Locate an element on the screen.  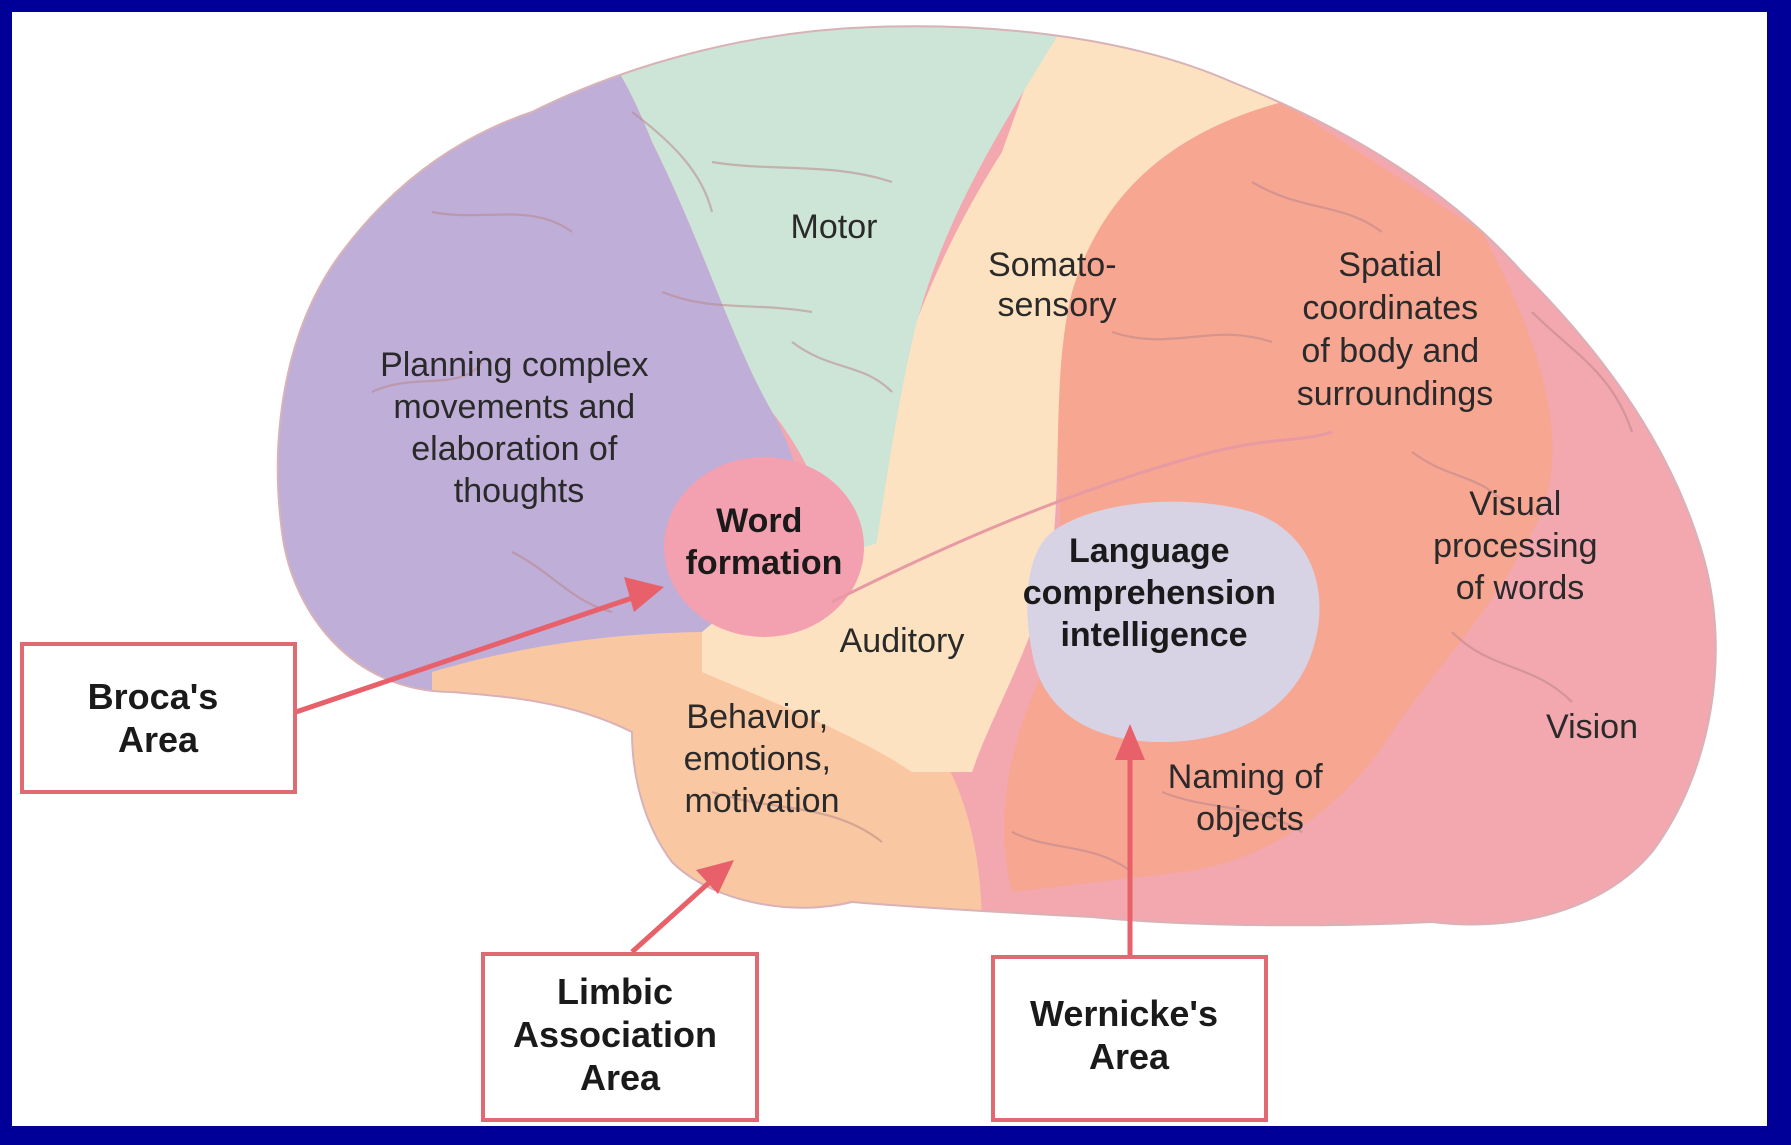
label-somatosensory: Somato- sensory is located at coordinates (1057, 285).